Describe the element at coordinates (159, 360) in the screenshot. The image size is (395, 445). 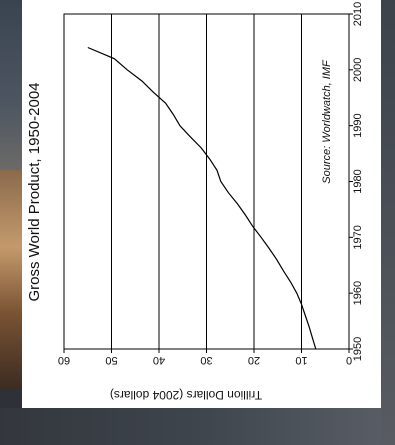
I see `y-tick-label: 40` at that location.